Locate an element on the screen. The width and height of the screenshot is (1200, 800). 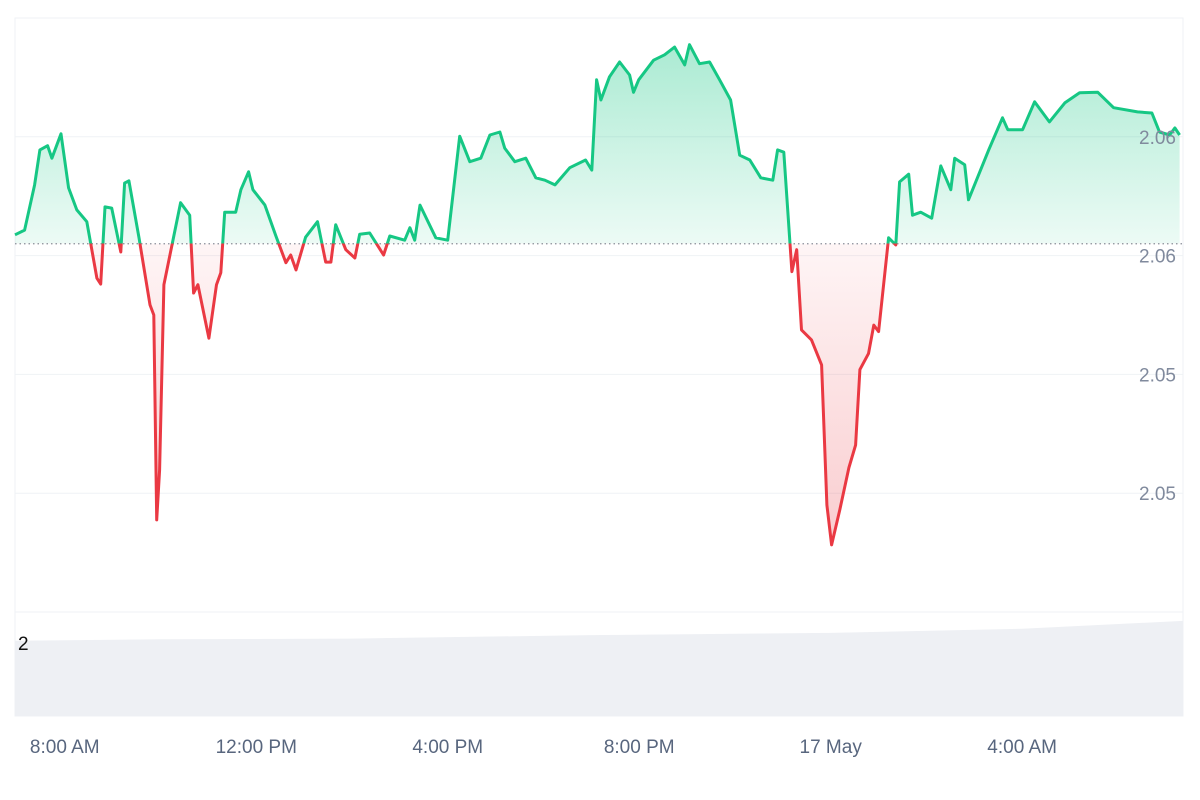
volume-area is located at coordinates (599, 668).